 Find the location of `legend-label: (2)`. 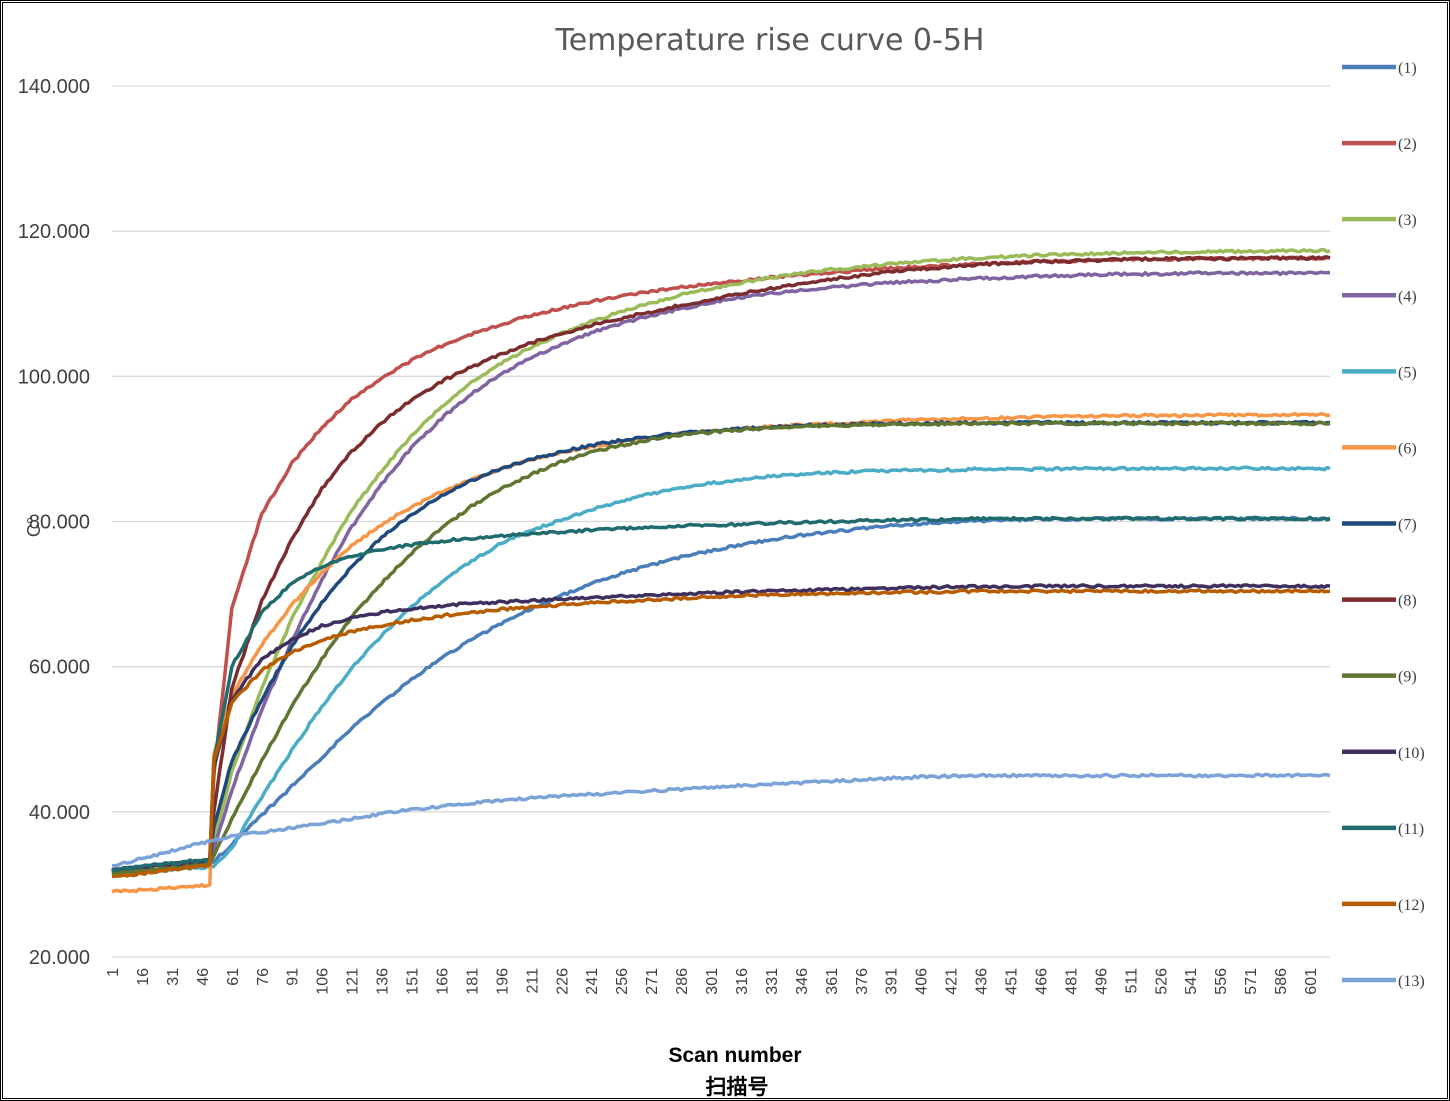

legend-label: (2) is located at coordinates (1407, 144).